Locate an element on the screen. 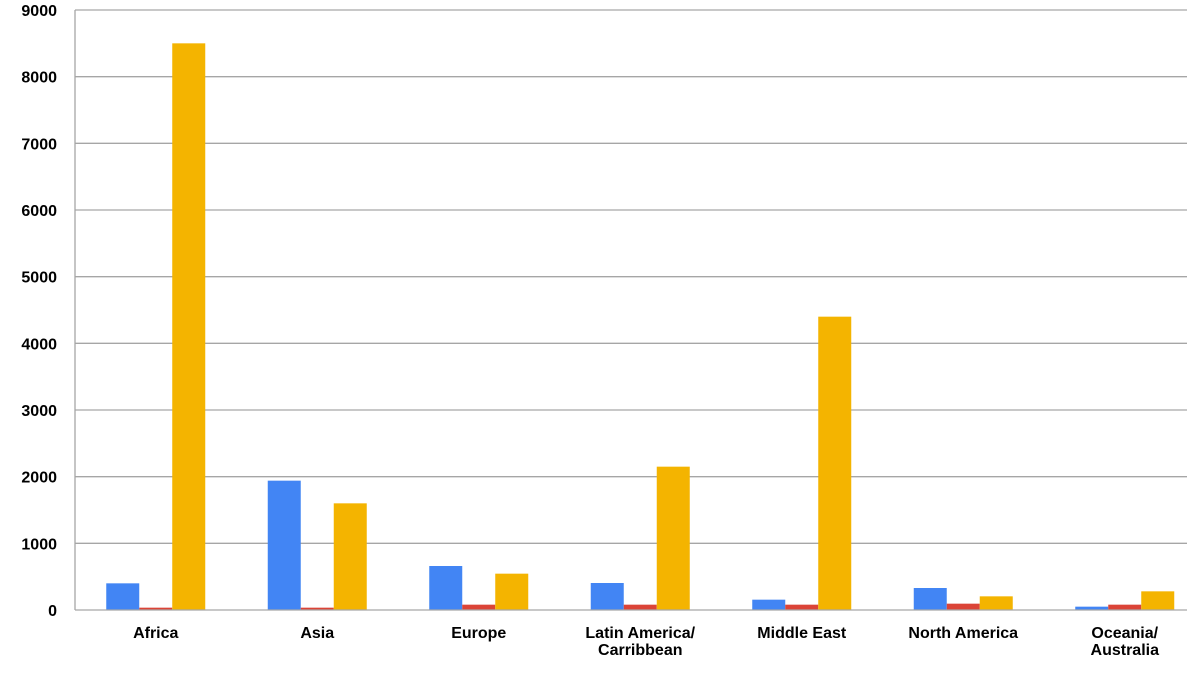 This screenshot has height=677, width=1190. x-category-label: Middle East is located at coordinates (802, 633).